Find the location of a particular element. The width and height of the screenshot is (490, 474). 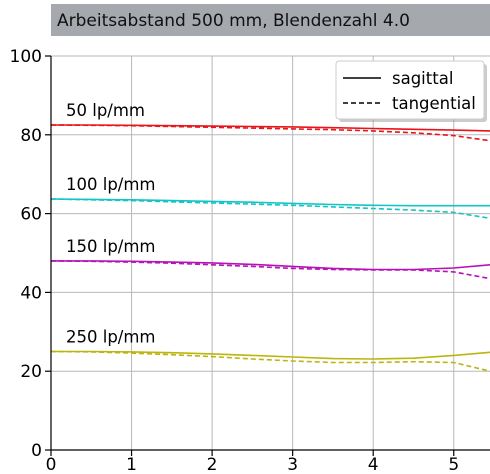

curve-label-0: 50 lp/mm is located at coordinates (105, 110).